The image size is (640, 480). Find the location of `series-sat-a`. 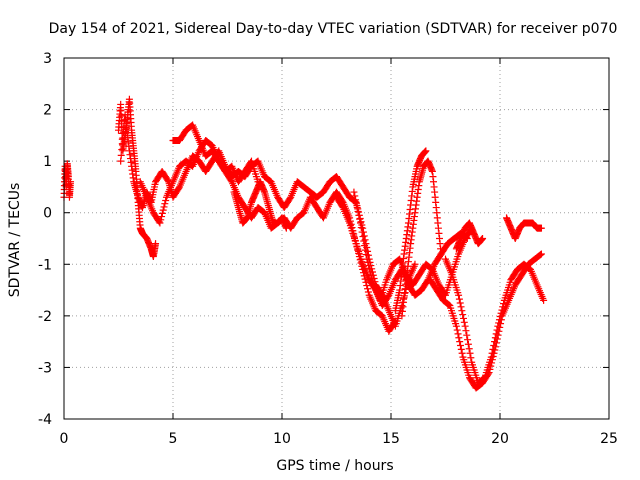

series-sat-a is located at coordinates (67, 180).